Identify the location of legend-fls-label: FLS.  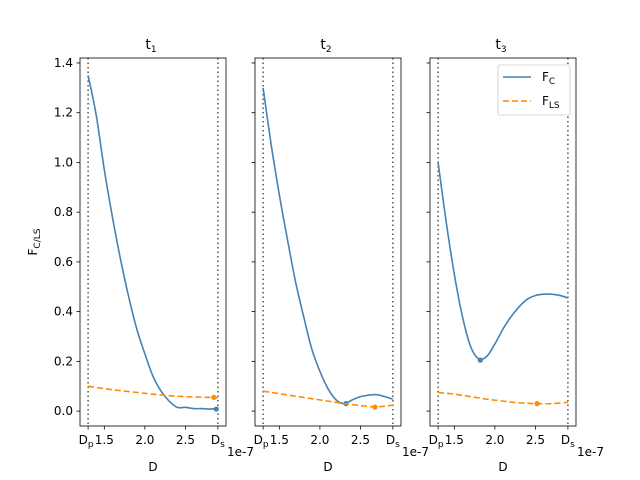
(551, 102).